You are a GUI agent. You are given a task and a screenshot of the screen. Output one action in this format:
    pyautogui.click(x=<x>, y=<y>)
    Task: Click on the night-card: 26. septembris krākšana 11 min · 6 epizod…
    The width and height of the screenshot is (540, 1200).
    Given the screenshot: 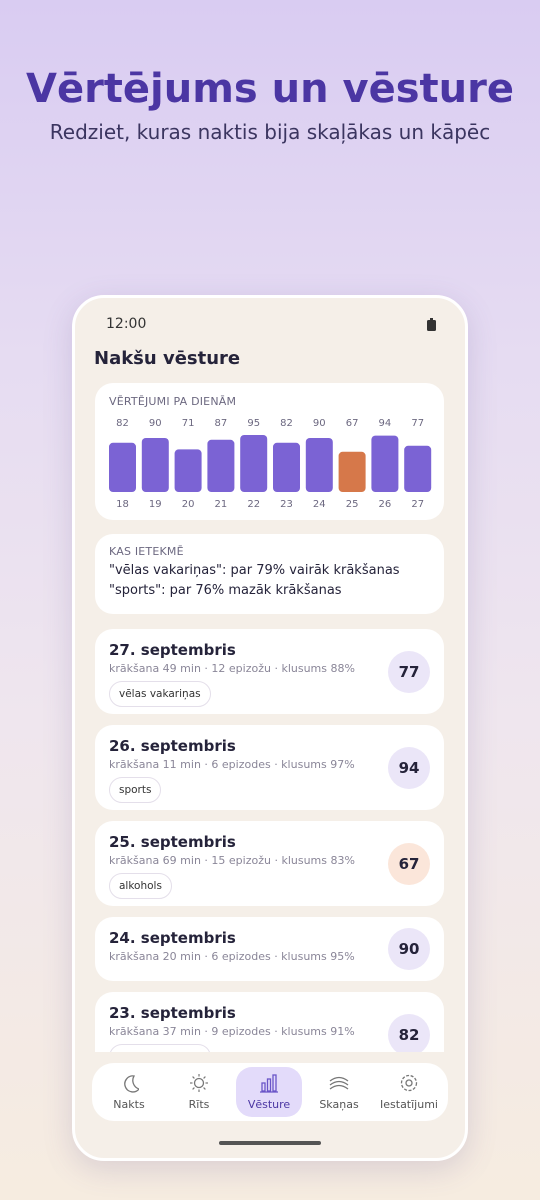 What is the action you would take?
    pyautogui.click(x=269, y=767)
    